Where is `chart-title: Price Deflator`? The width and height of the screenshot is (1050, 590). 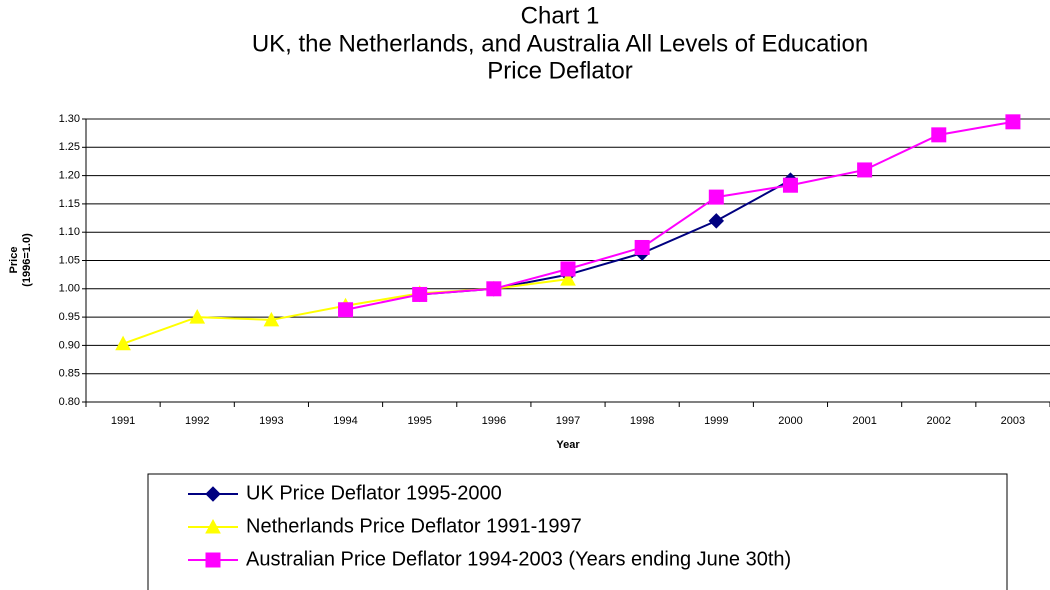 chart-title: Price Deflator is located at coordinates (559, 70).